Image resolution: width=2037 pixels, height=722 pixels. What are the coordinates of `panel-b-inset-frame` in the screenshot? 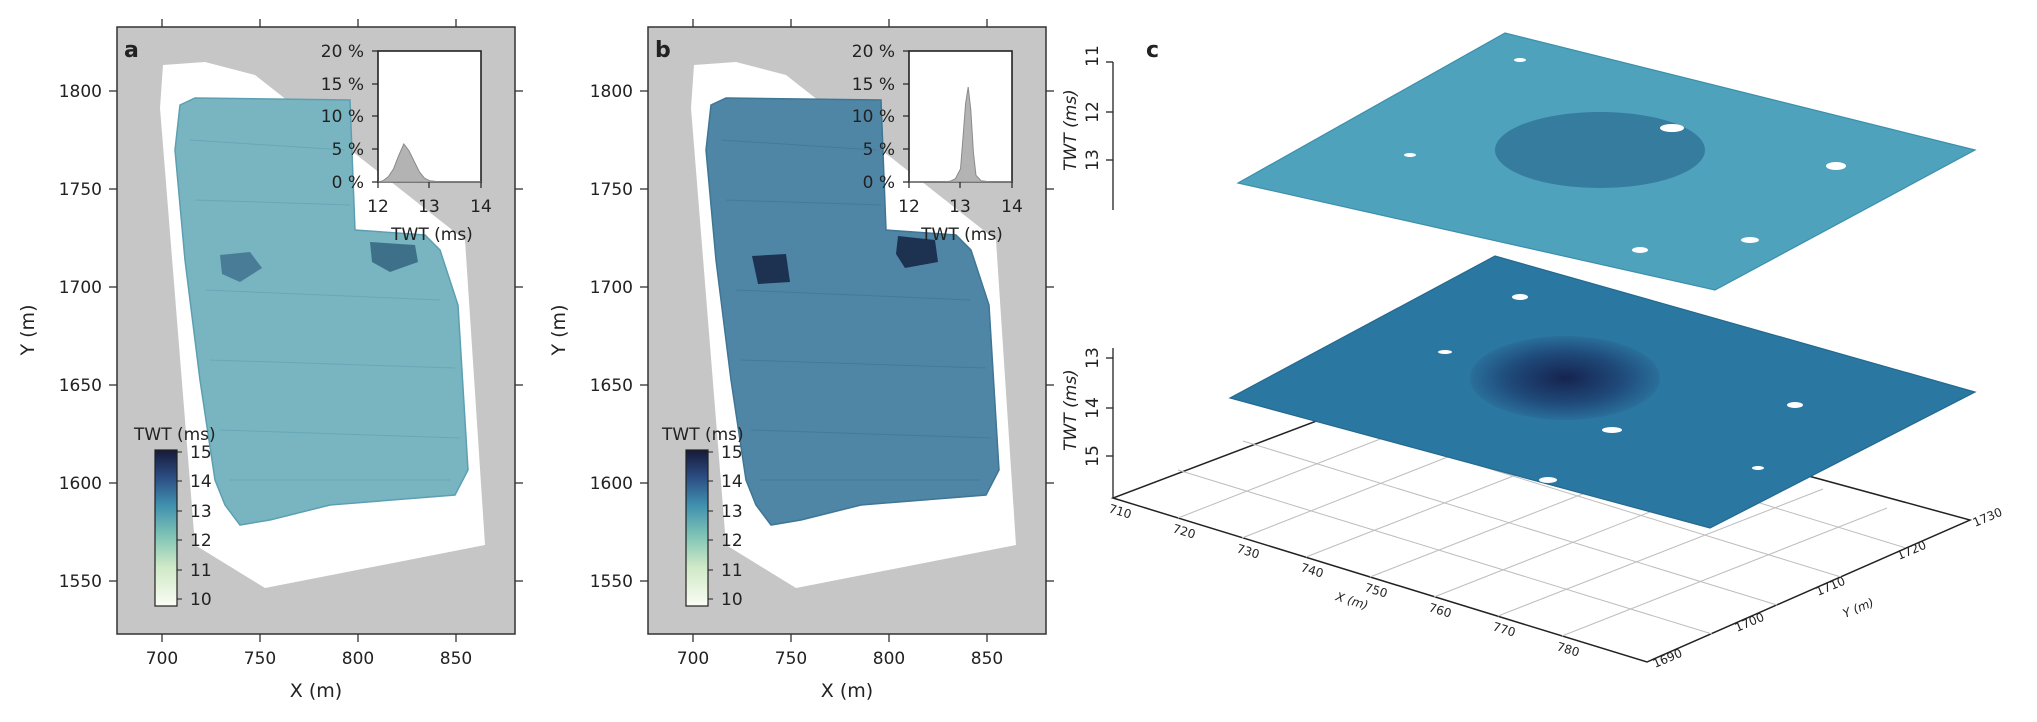 It's located at (960, 116).